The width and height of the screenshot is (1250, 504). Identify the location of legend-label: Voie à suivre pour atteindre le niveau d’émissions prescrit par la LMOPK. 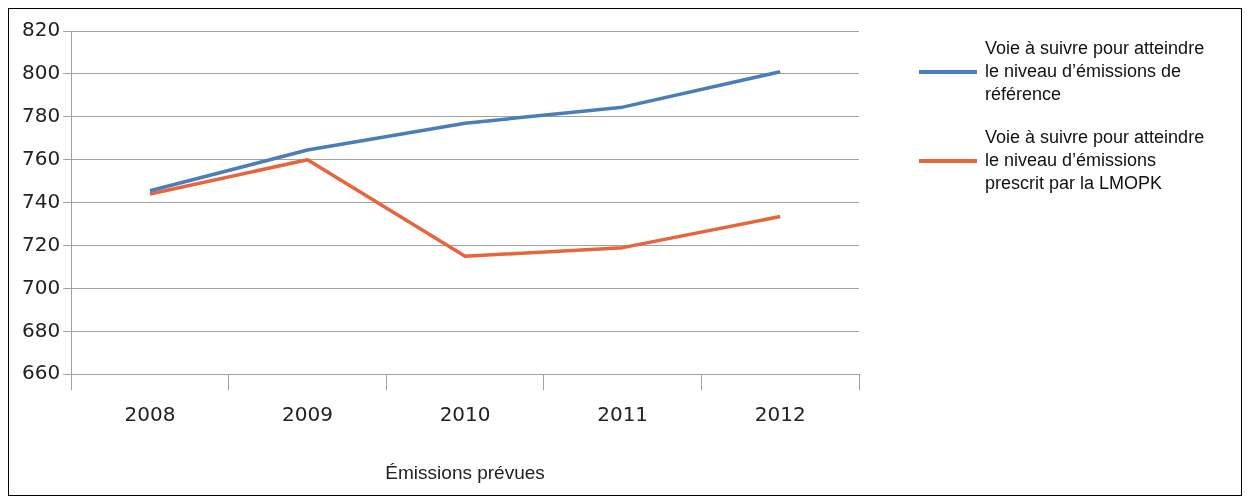
(1095, 160).